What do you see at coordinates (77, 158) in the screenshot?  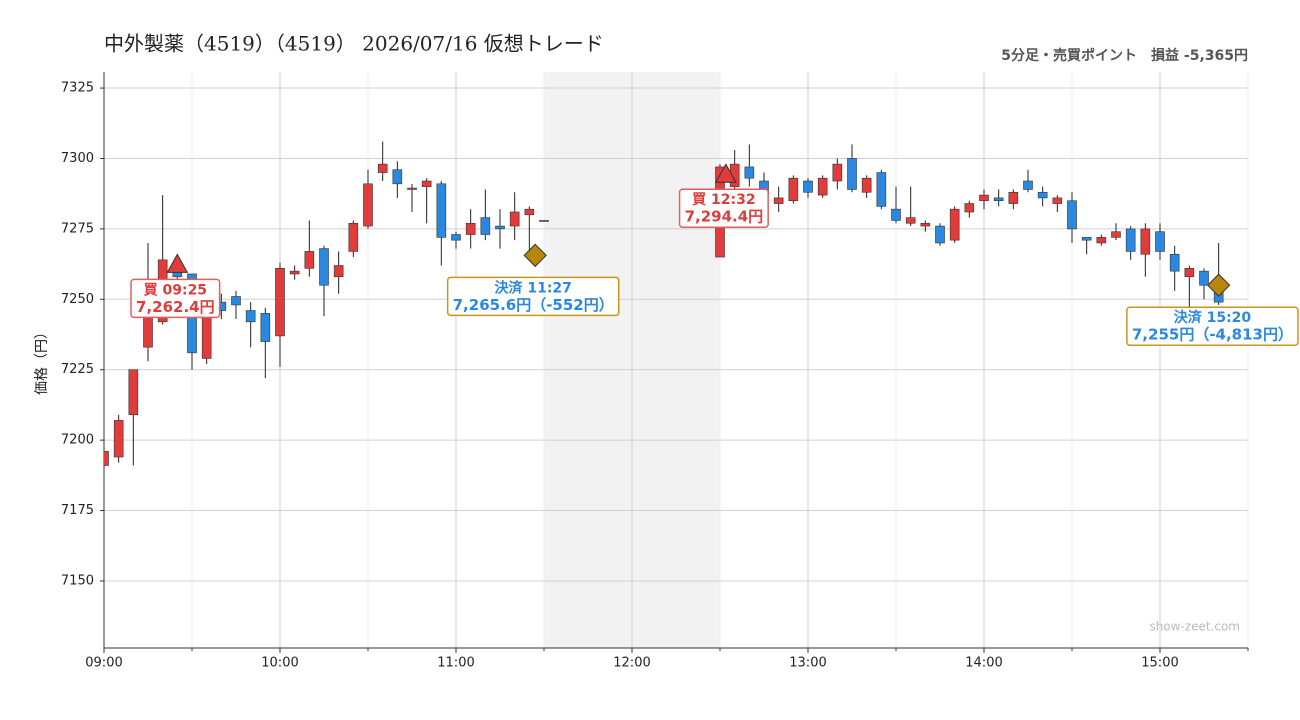 I see `y-tick-label: 7300` at bounding box center [77, 158].